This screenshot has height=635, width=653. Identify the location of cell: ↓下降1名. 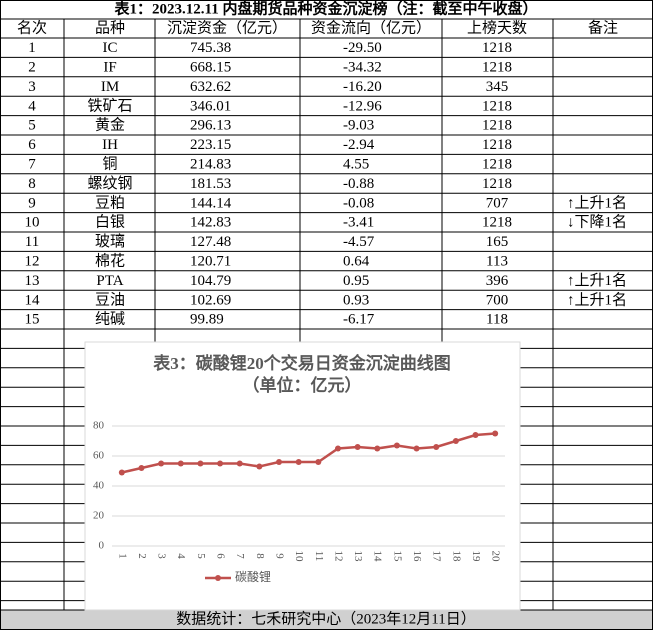
(597, 222).